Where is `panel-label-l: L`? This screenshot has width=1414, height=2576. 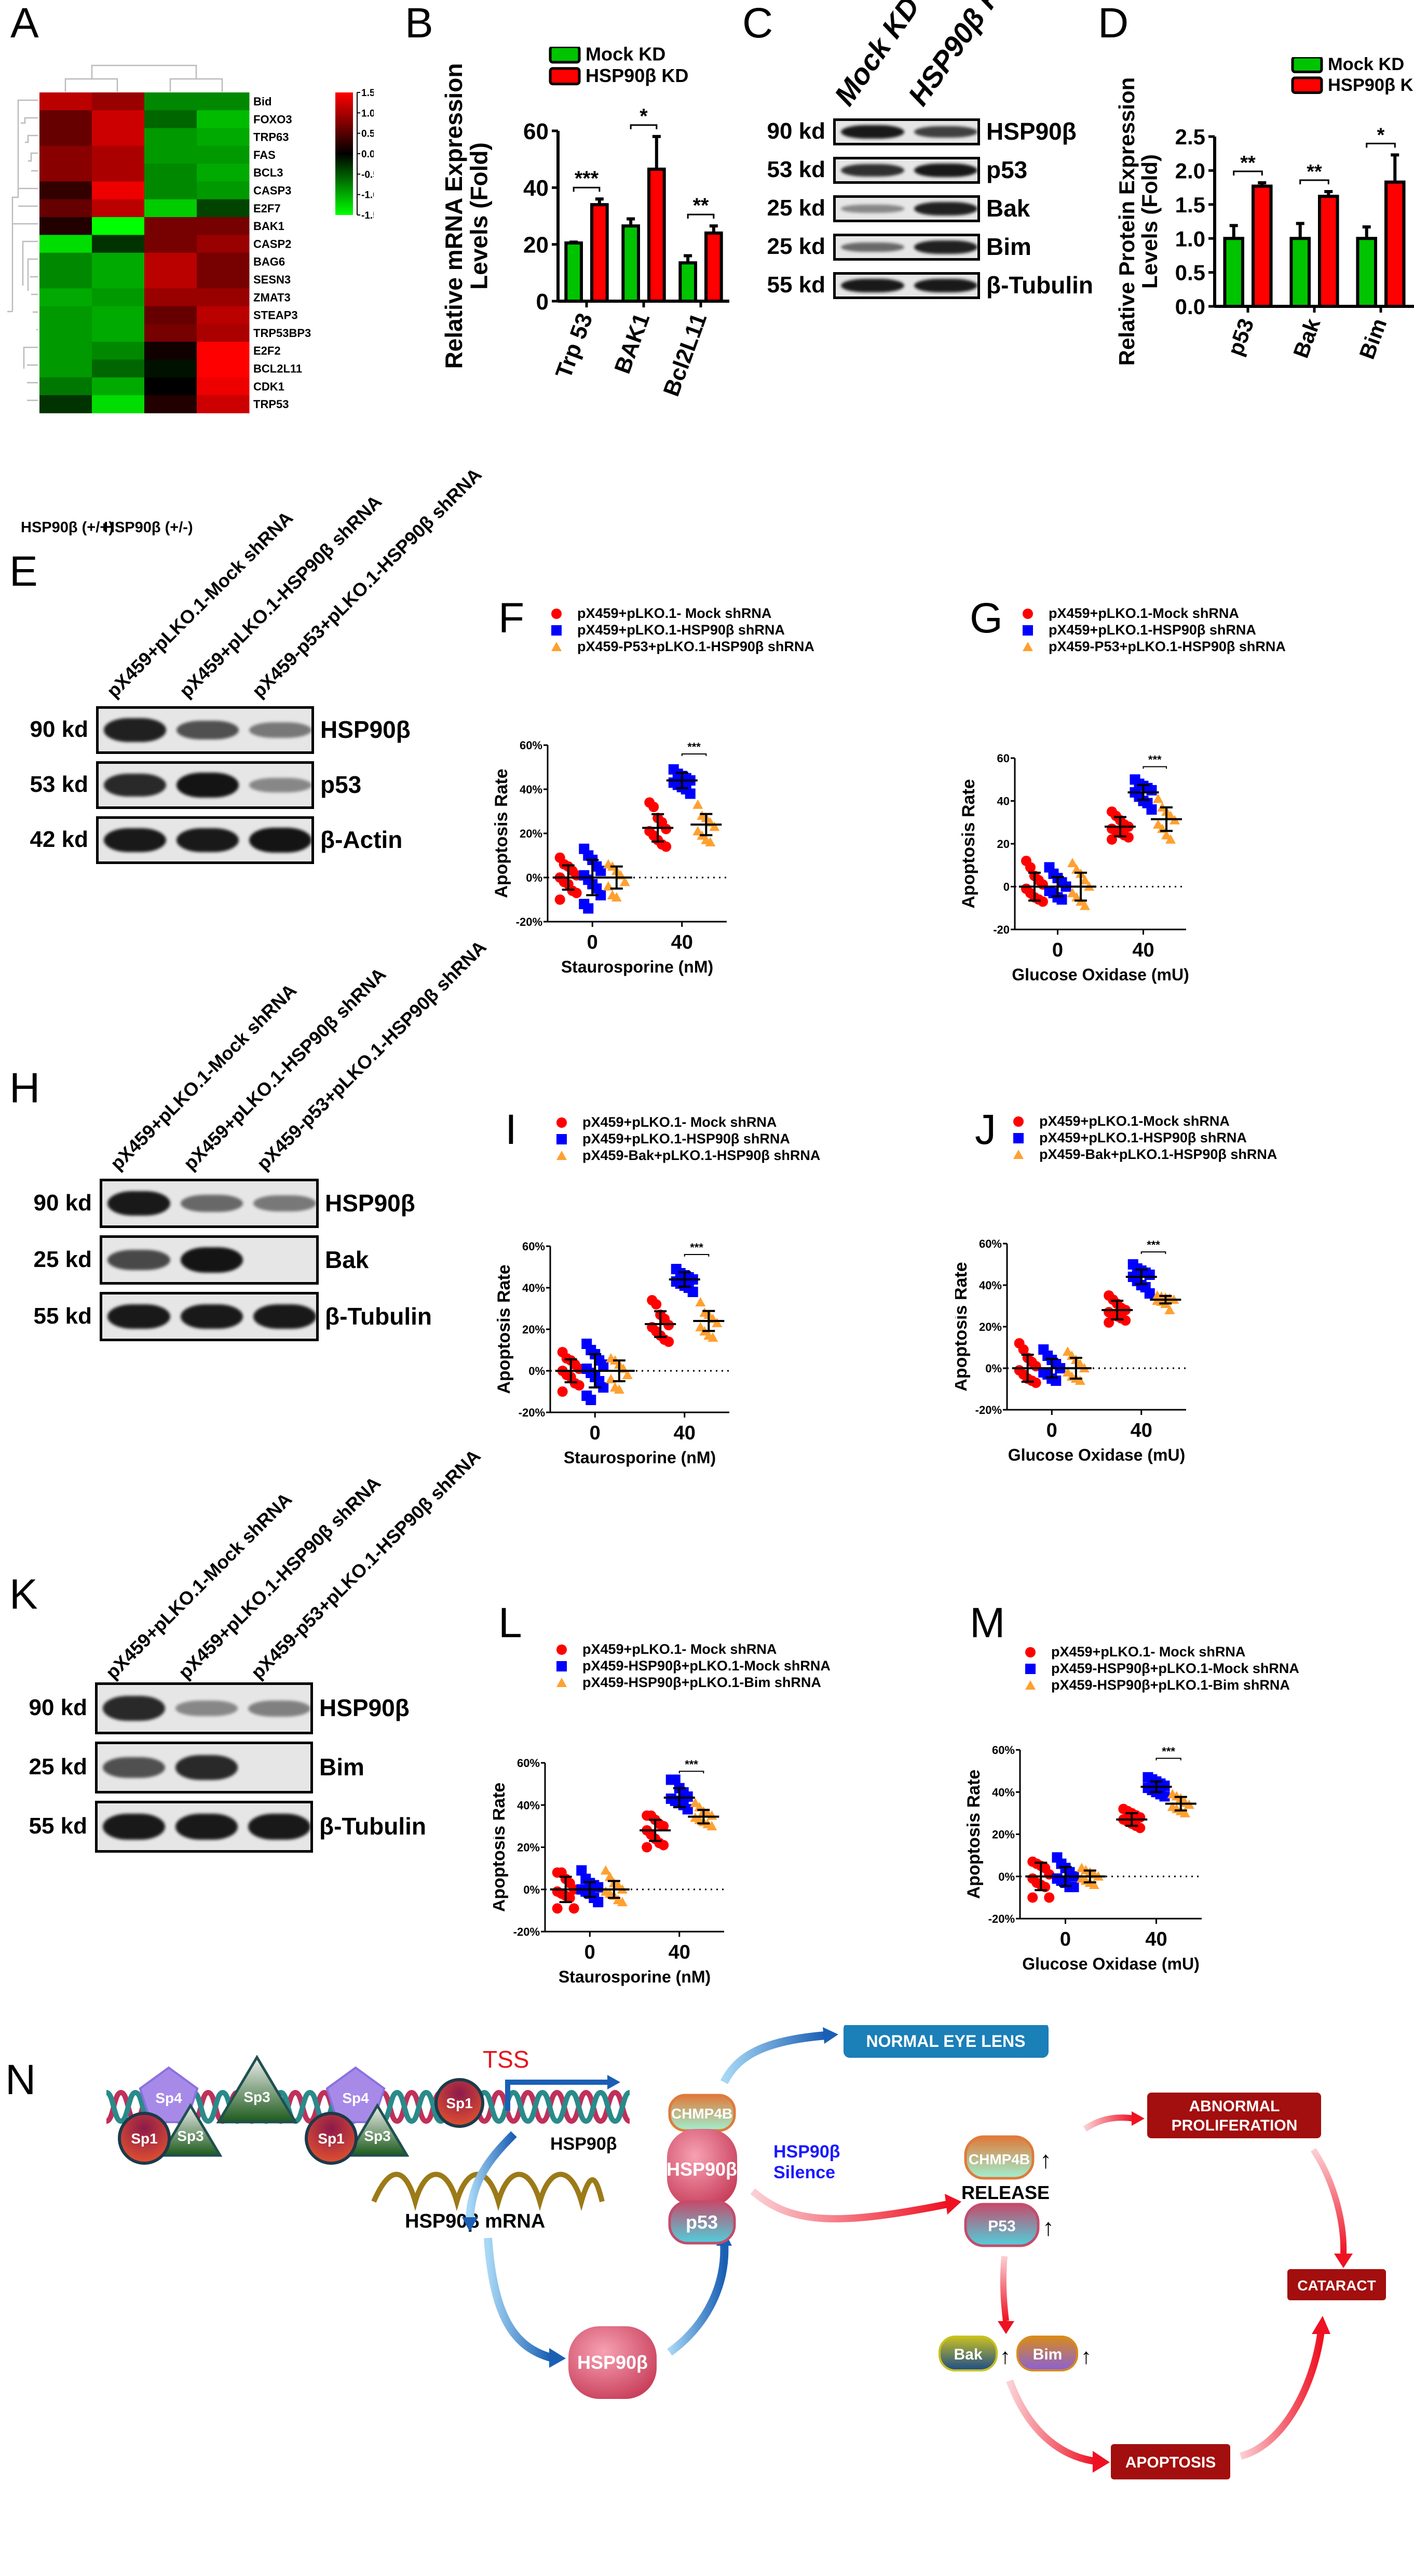
panel-label-l: L is located at coordinates (510, 1623).